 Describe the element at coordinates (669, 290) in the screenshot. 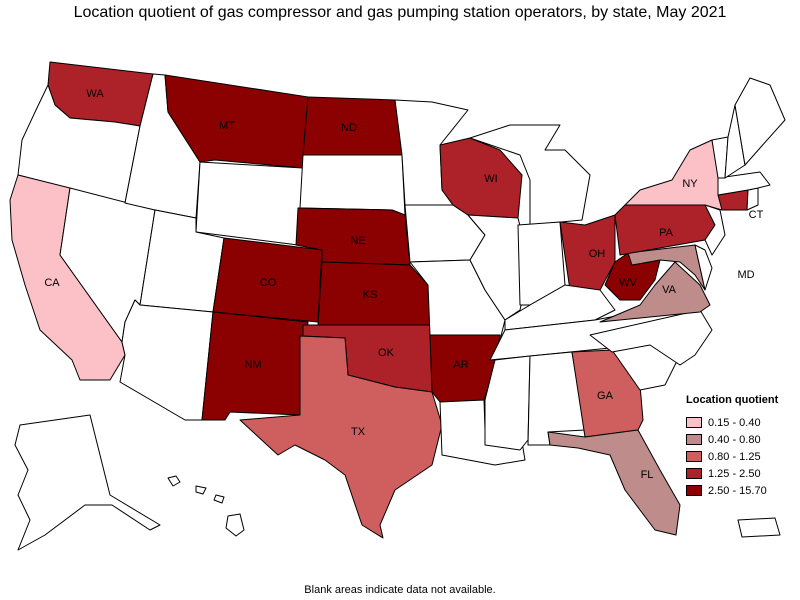

I see `state-label-VA: VA` at that location.